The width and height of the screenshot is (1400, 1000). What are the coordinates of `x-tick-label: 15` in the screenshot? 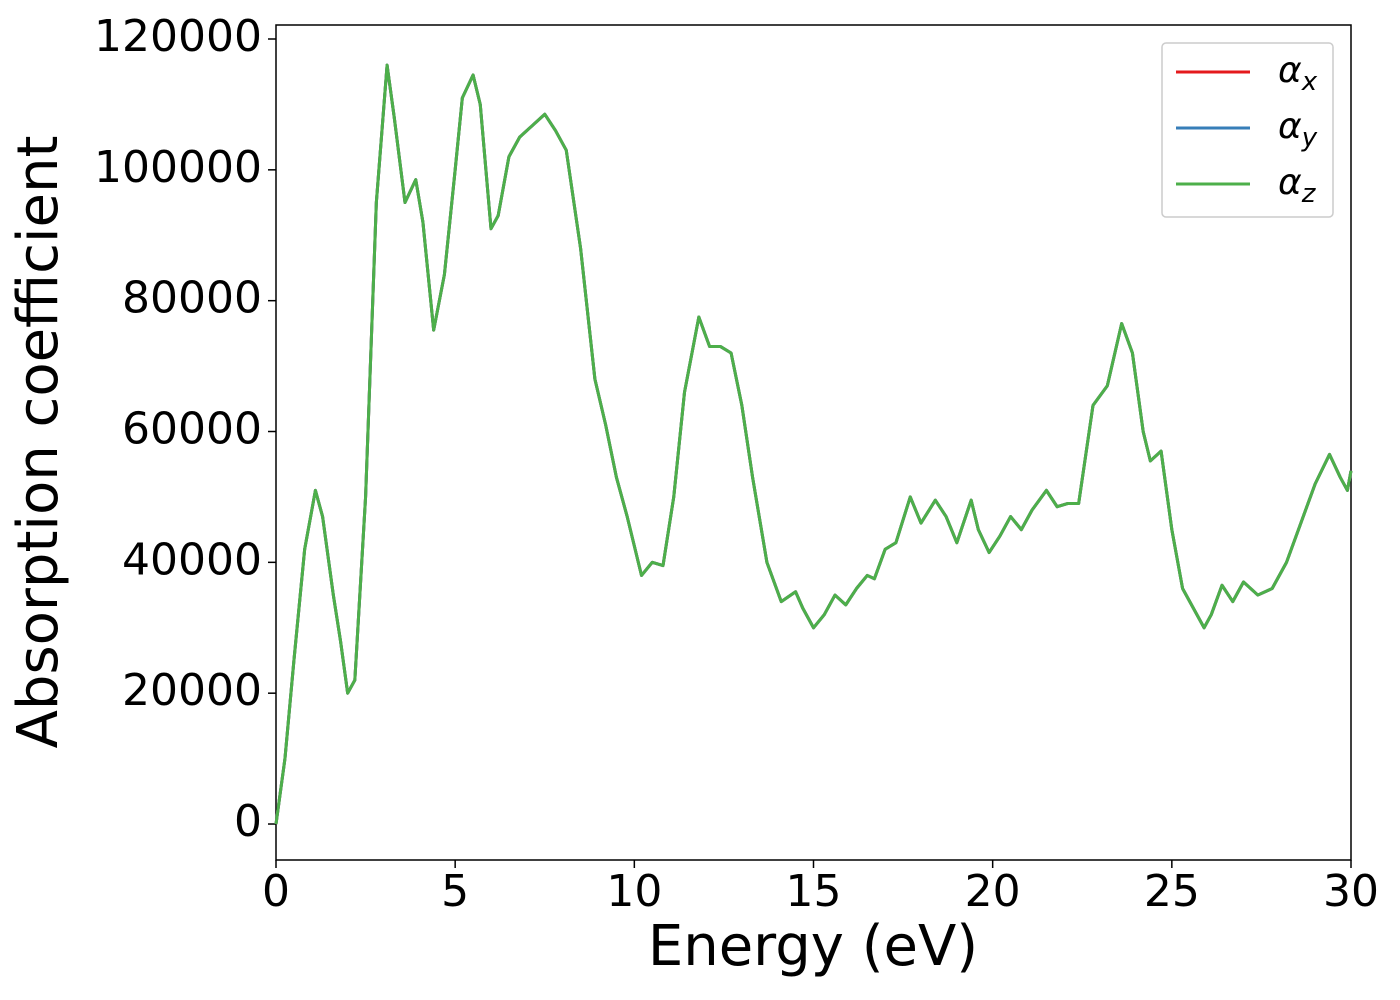 It's located at (814, 891).